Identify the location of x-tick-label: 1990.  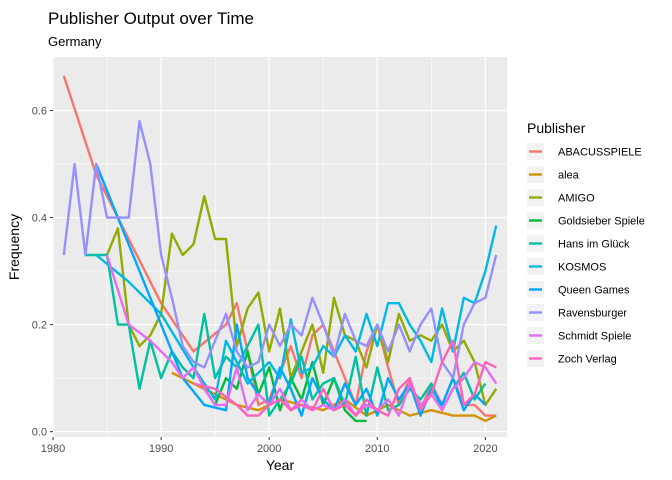
(161, 449).